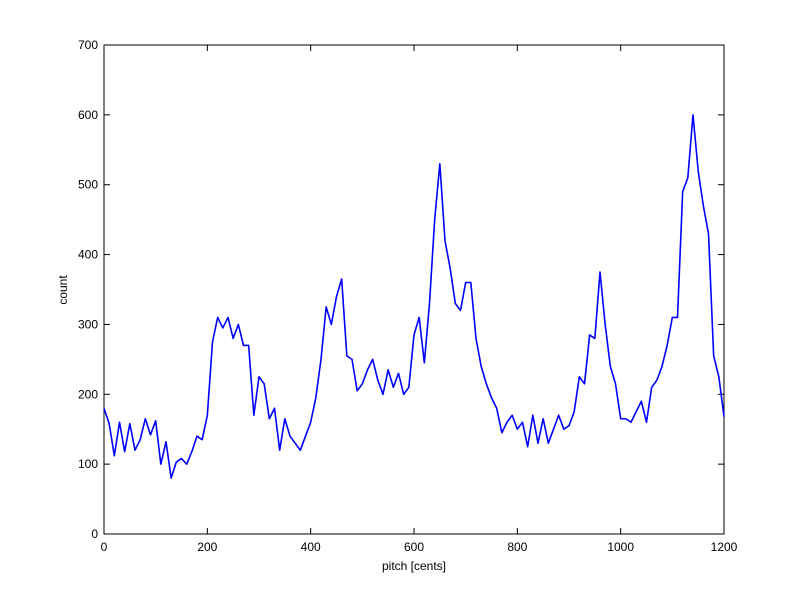 This screenshot has width=800, height=600. I want to click on y-tick-label: 400, so click(88, 255).